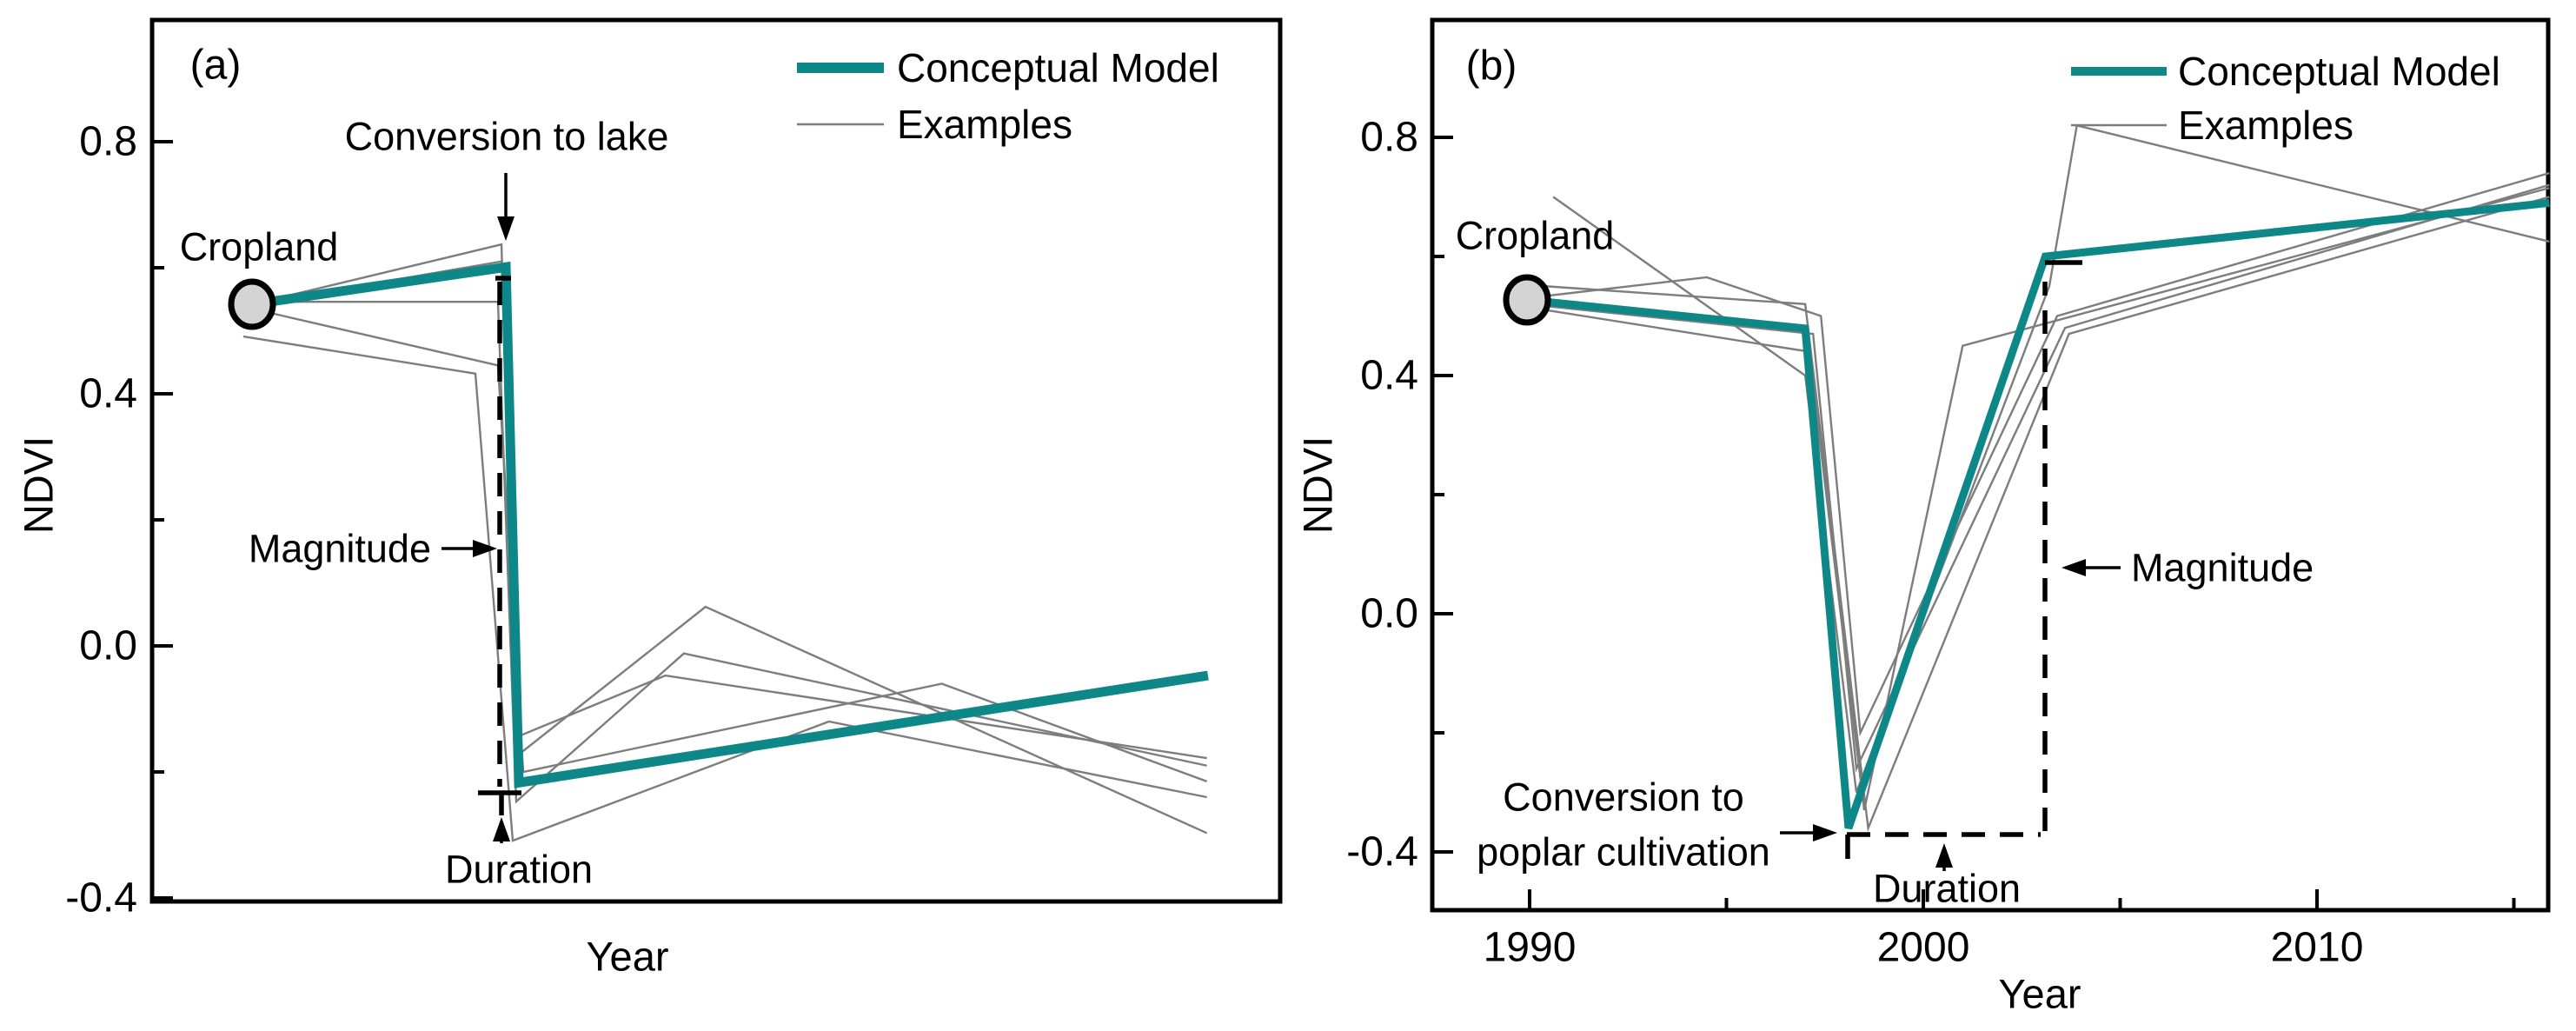  Describe the element at coordinates (2317, 948) in the screenshot. I see `x-tick-label: 2010` at that location.